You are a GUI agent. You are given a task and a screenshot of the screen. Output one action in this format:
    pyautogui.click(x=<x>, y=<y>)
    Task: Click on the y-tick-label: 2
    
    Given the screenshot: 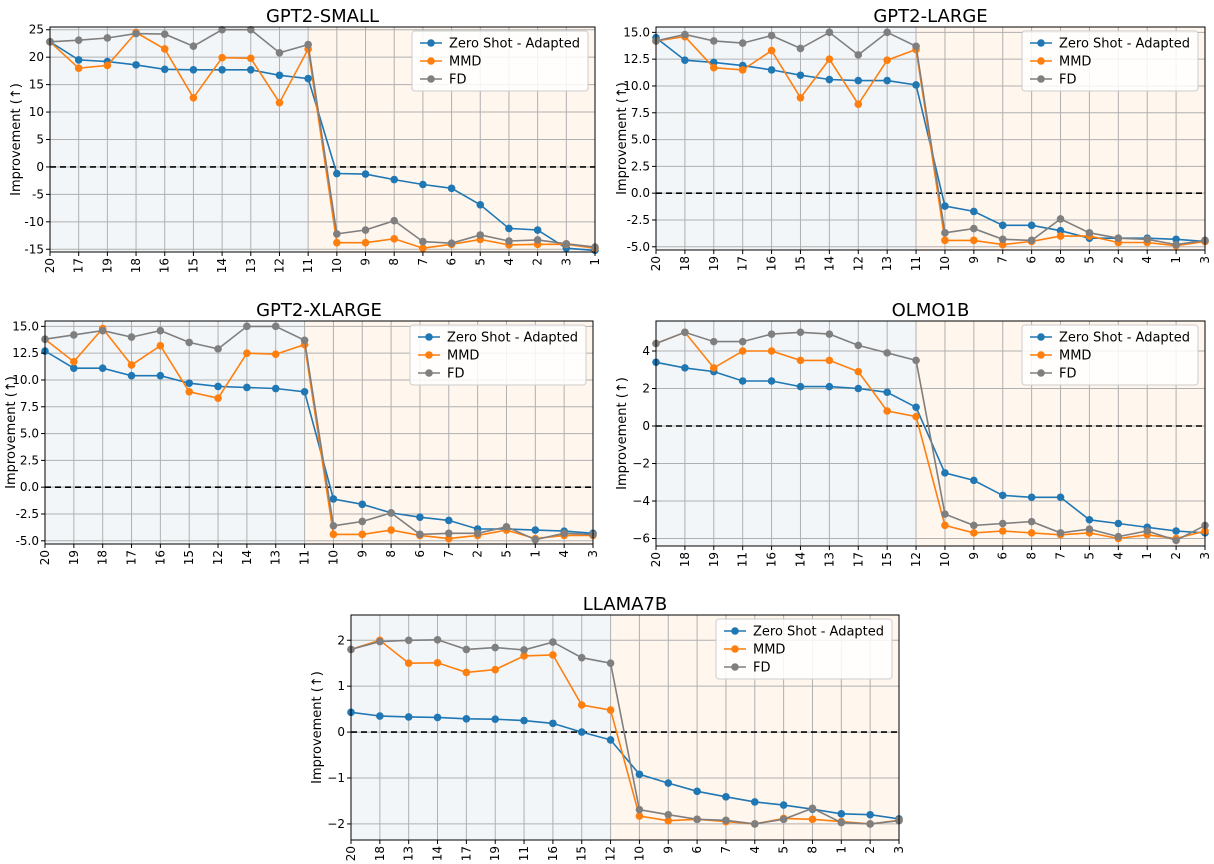 What is the action you would take?
    pyautogui.click(x=646, y=389)
    